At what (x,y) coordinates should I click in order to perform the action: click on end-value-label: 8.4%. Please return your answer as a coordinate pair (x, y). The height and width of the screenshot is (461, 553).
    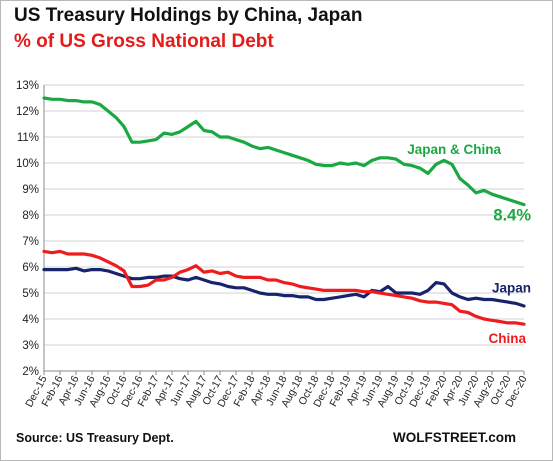
    Looking at the image, I should click on (512, 216).